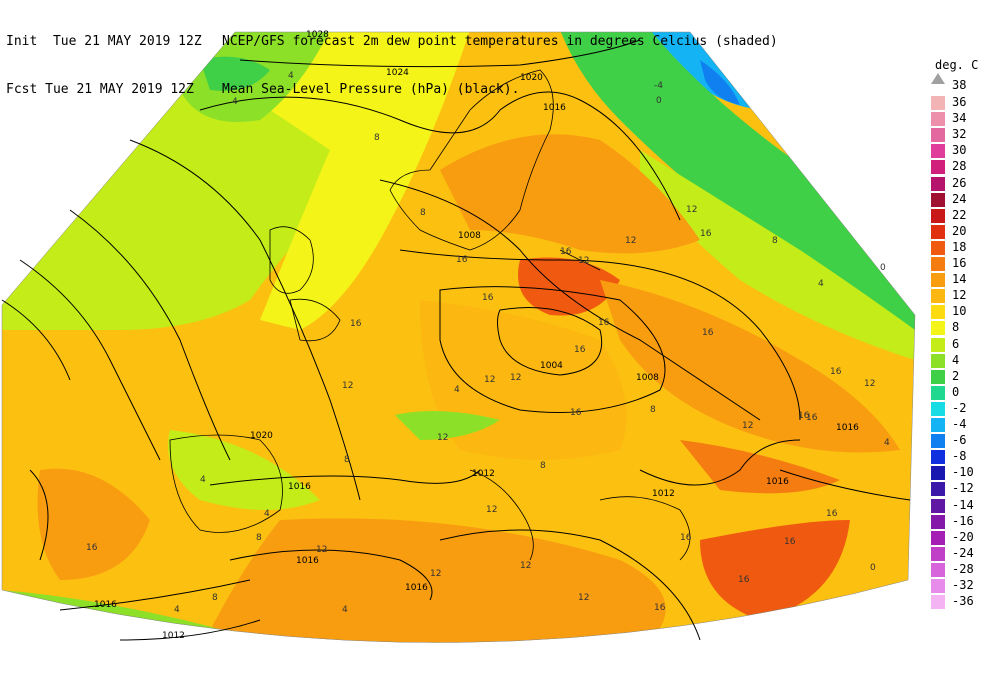 The height and width of the screenshot is (680, 1000). What do you see at coordinates (235, 73) in the screenshot?
I see `iceland-green` at bounding box center [235, 73].